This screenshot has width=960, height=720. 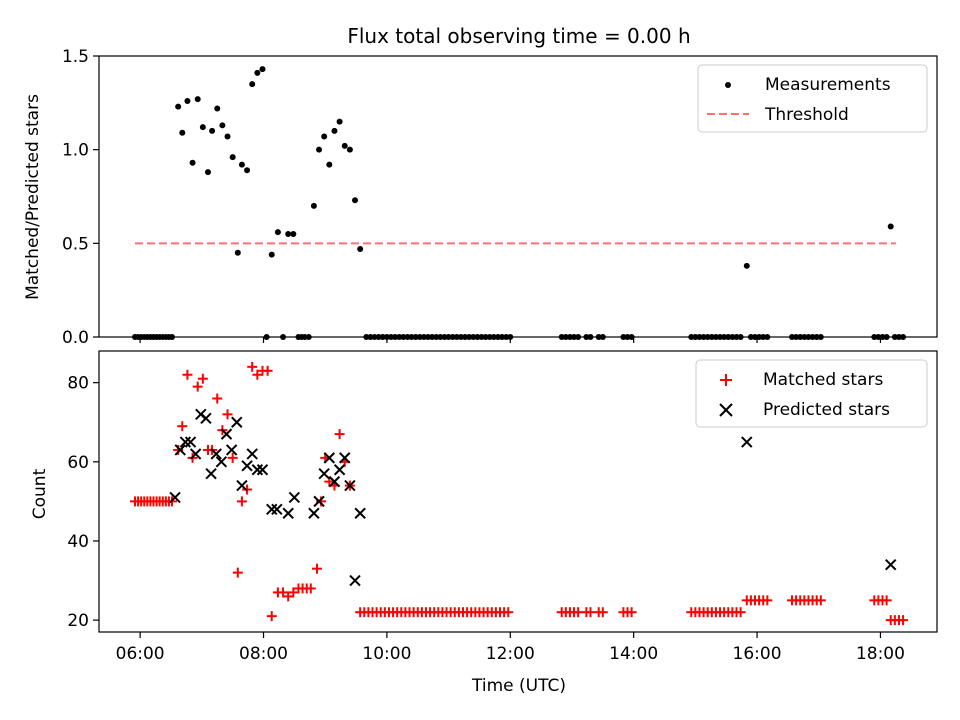 What do you see at coordinates (823, 380) in the screenshot?
I see `legend-matched-label: Matched stars` at bounding box center [823, 380].